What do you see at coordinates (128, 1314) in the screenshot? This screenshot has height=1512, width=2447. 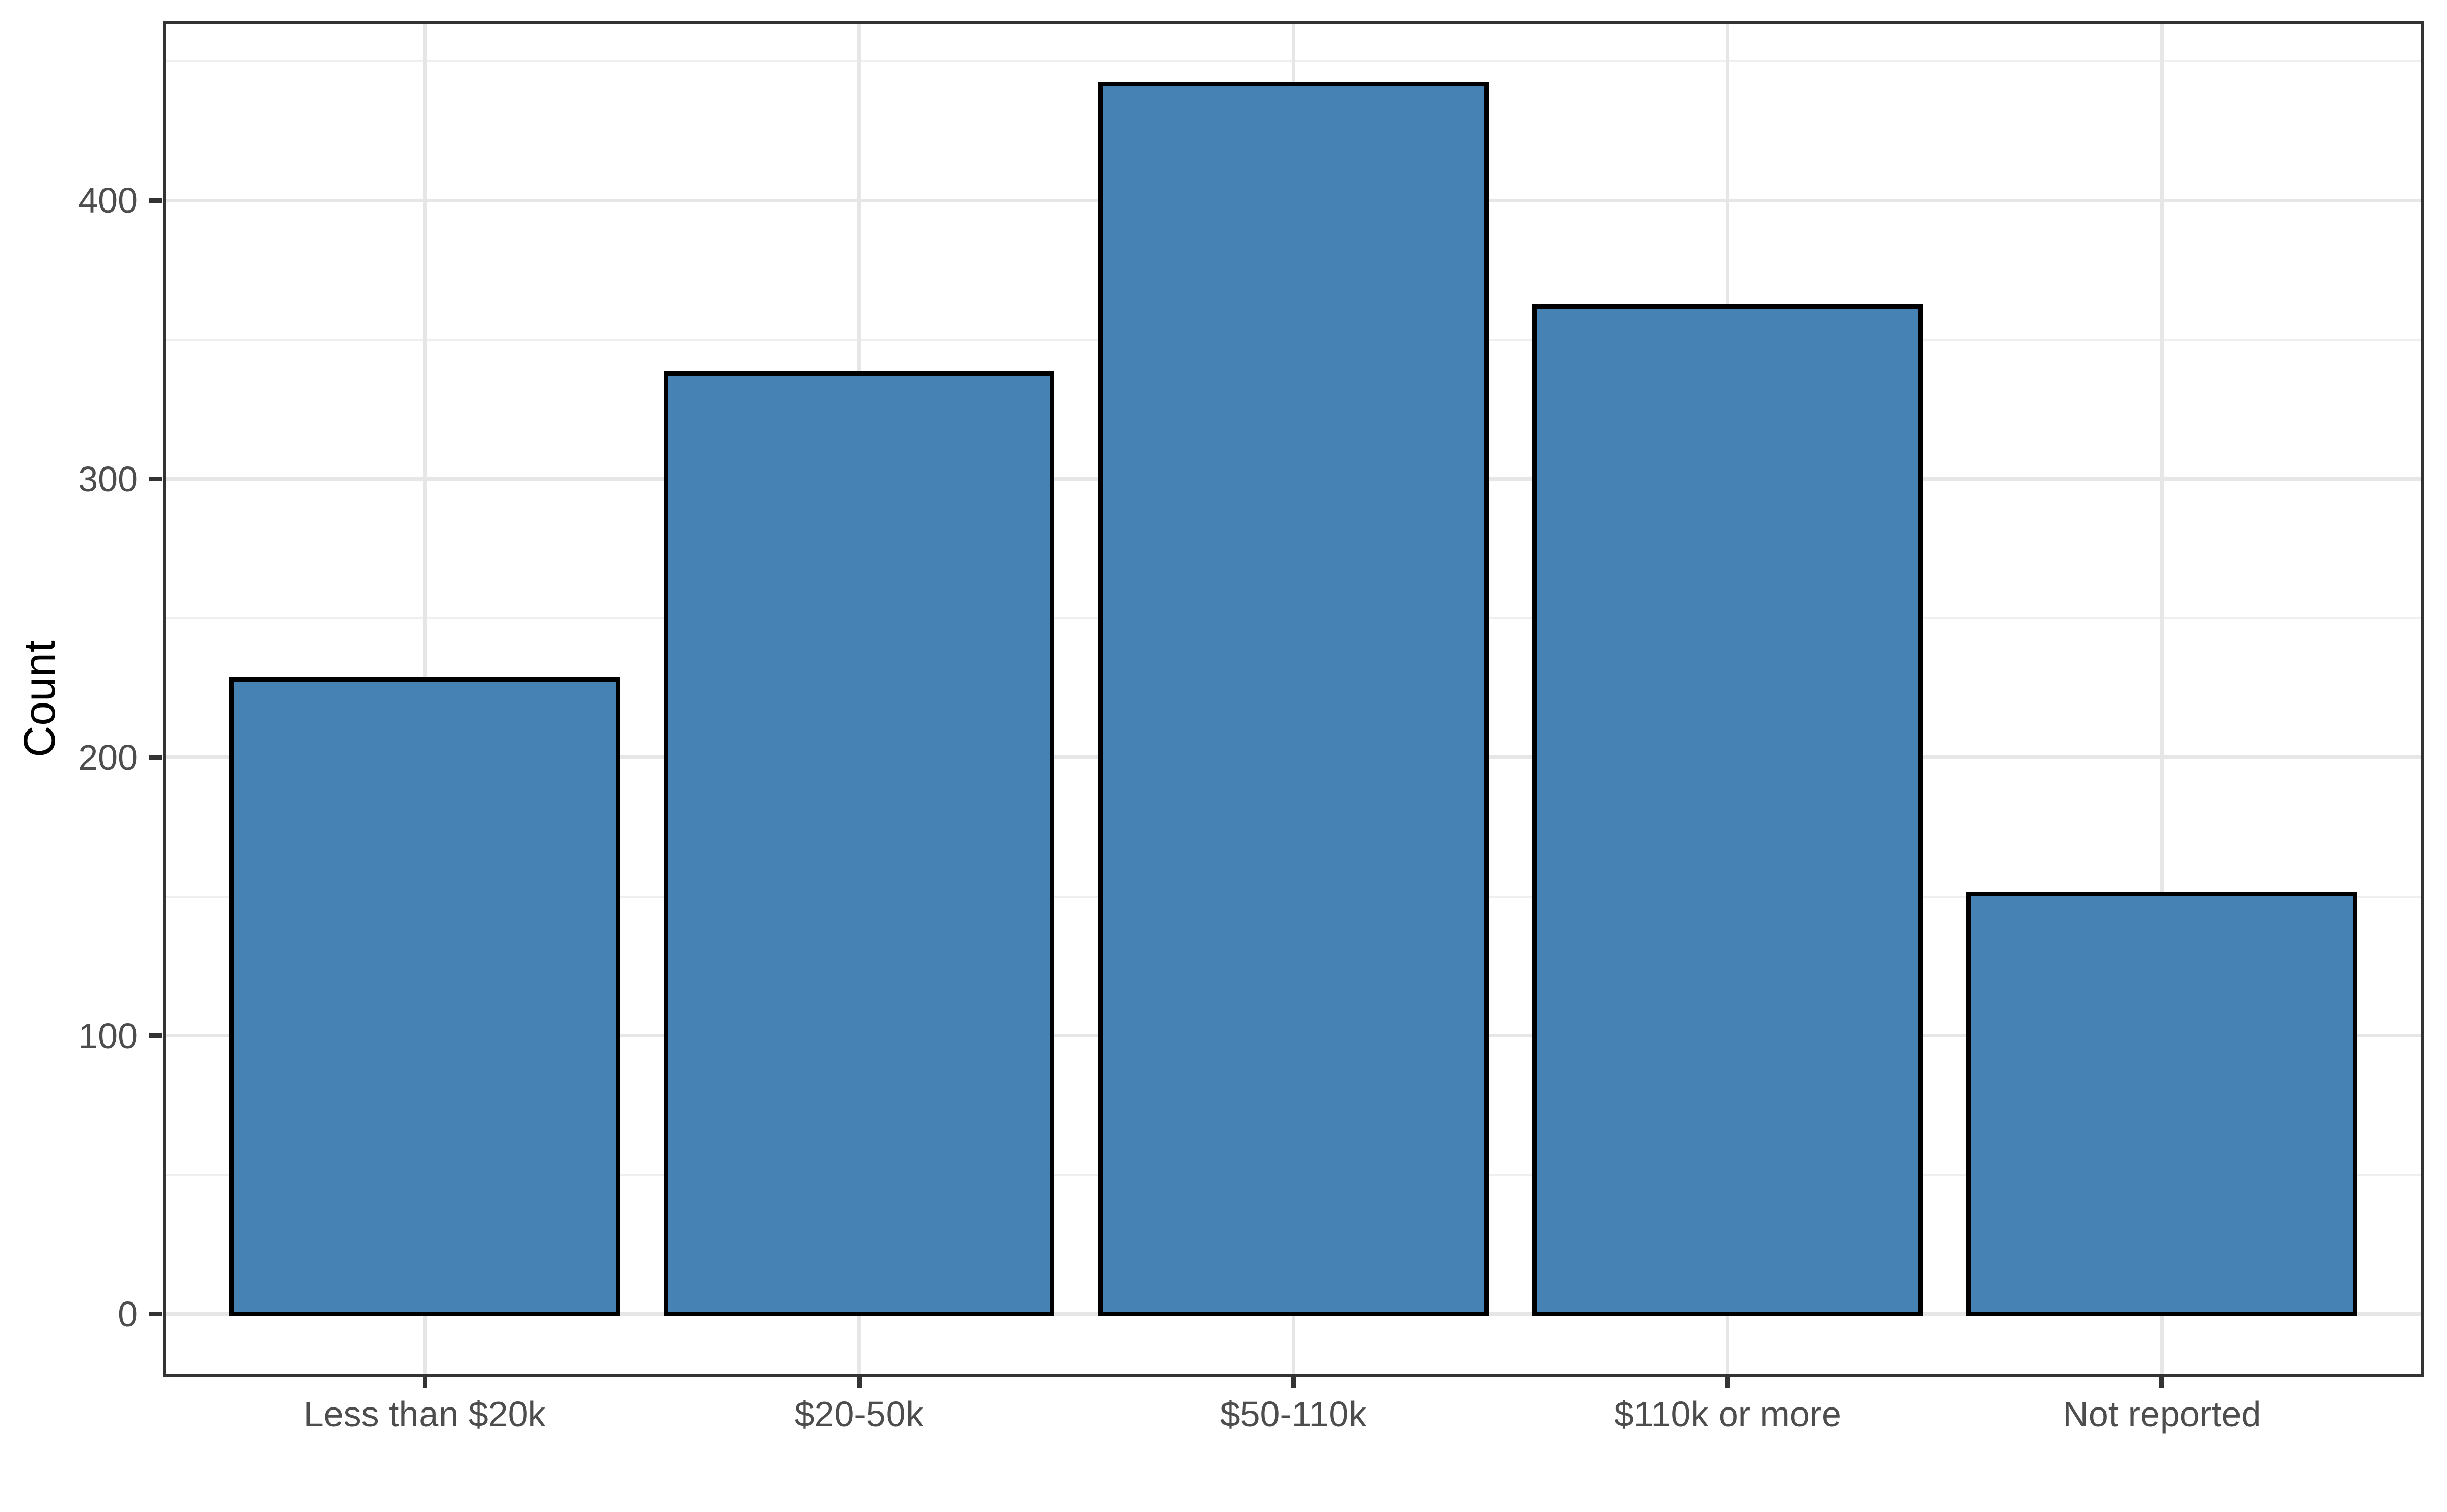 I see `y-tick-label-0: 0` at bounding box center [128, 1314].